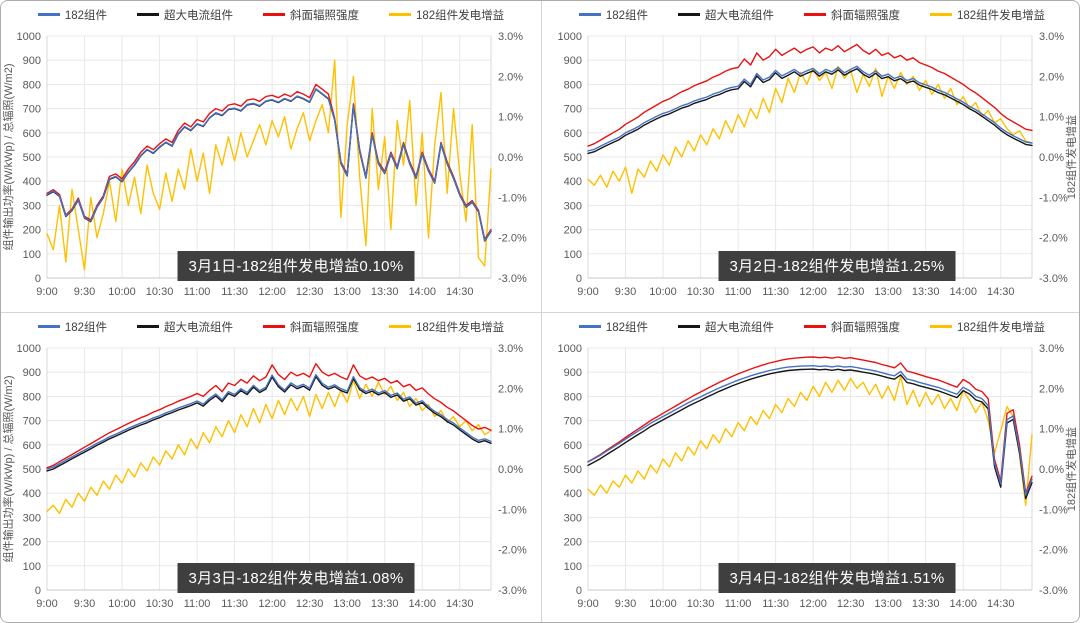 This screenshot has width=1080, height=623. What do you see at coordinates (296, 266) in the screenshot?
I see `chart-annotation-march-1: 3月1日-182组件发电增益0.10%` at bounding box center [296, 266].